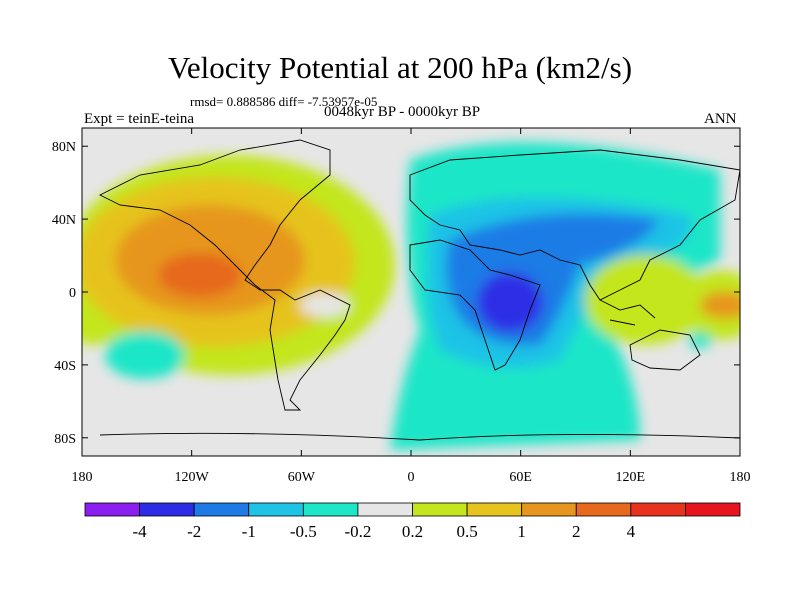  I want to click on colorbar-label: 1, so click(521, 531).